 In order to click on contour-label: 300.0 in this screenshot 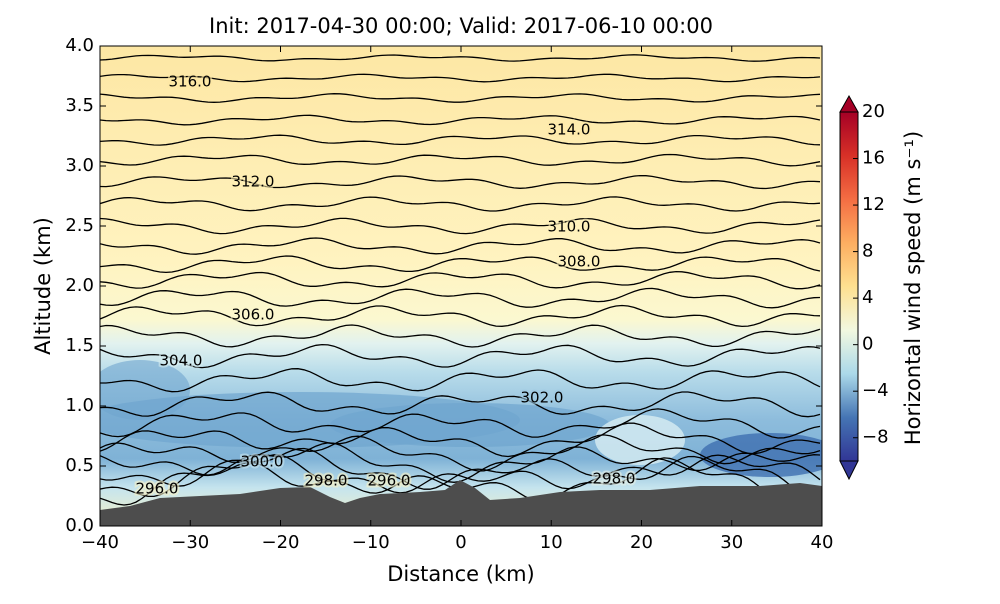, I will do `click(262, 462)`.